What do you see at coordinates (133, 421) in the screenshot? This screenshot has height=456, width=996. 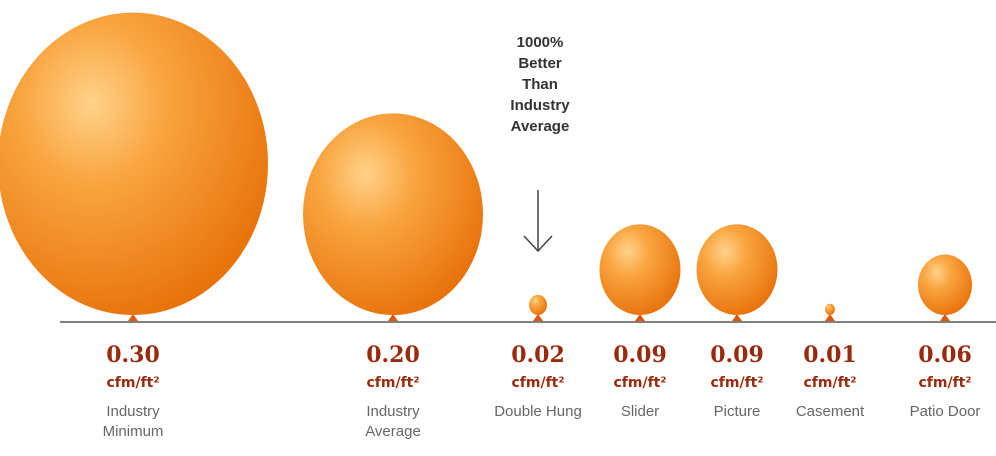 I see `category-label: Industry Minimum` at bounding box center [133, 421].